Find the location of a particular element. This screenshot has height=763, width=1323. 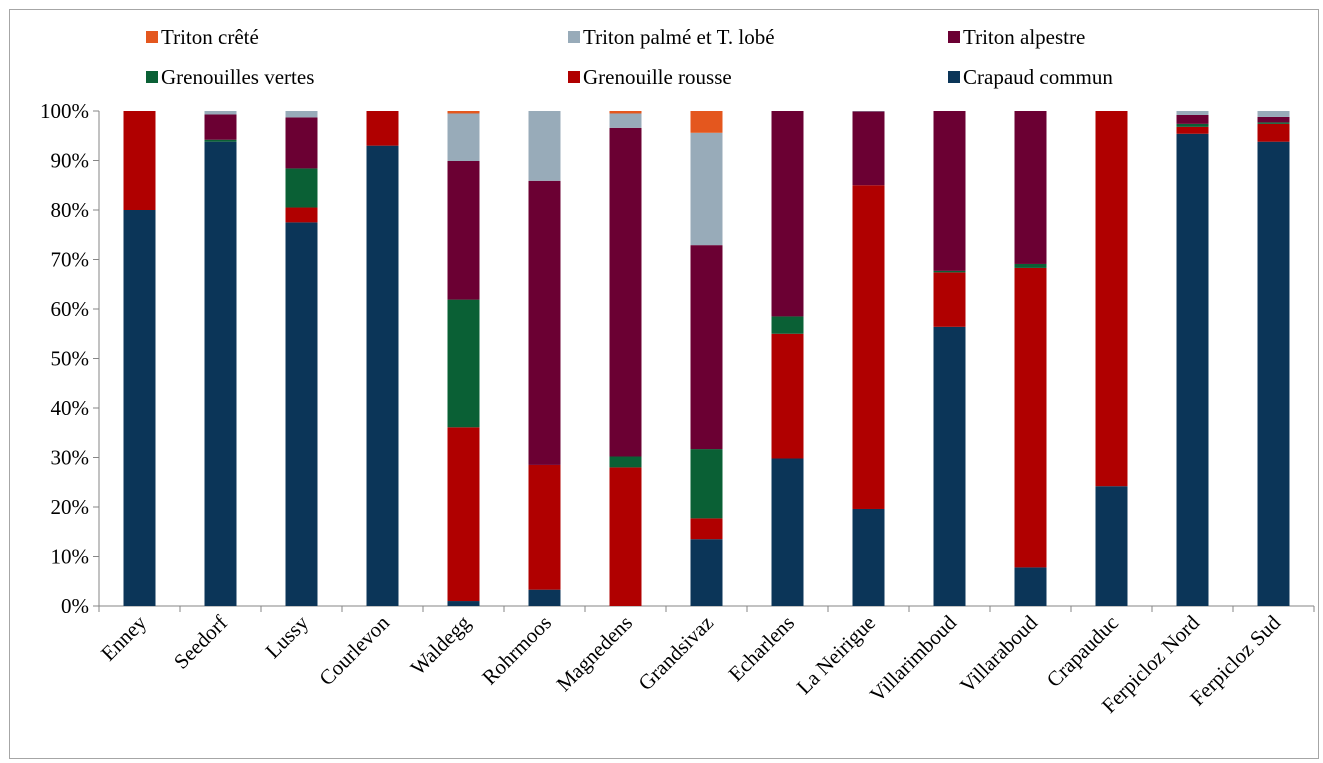

category-label-rohrmoos: Rohrmoos is located at coordinates (516, 650).